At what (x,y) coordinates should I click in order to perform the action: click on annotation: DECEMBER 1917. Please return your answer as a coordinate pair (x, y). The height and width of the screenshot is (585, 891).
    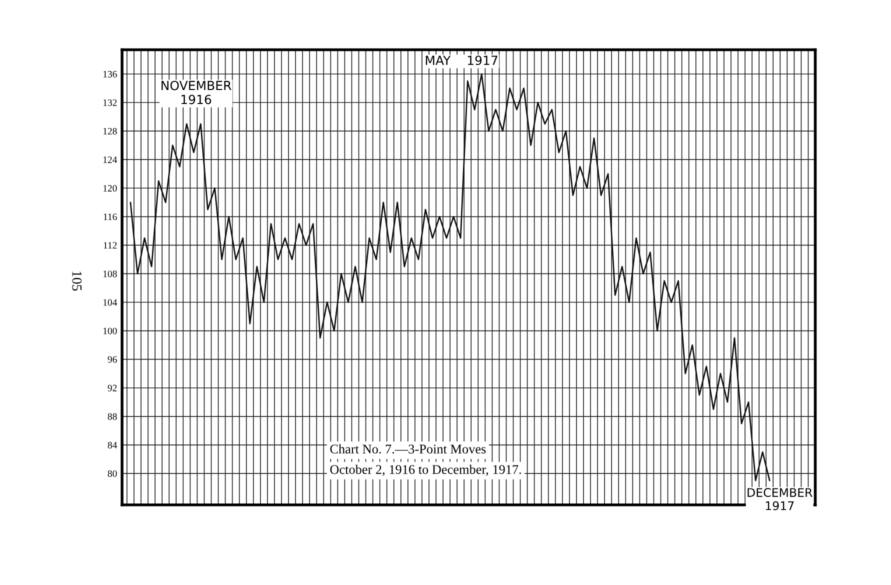
    Looking at the image, I should click on (780, 499).